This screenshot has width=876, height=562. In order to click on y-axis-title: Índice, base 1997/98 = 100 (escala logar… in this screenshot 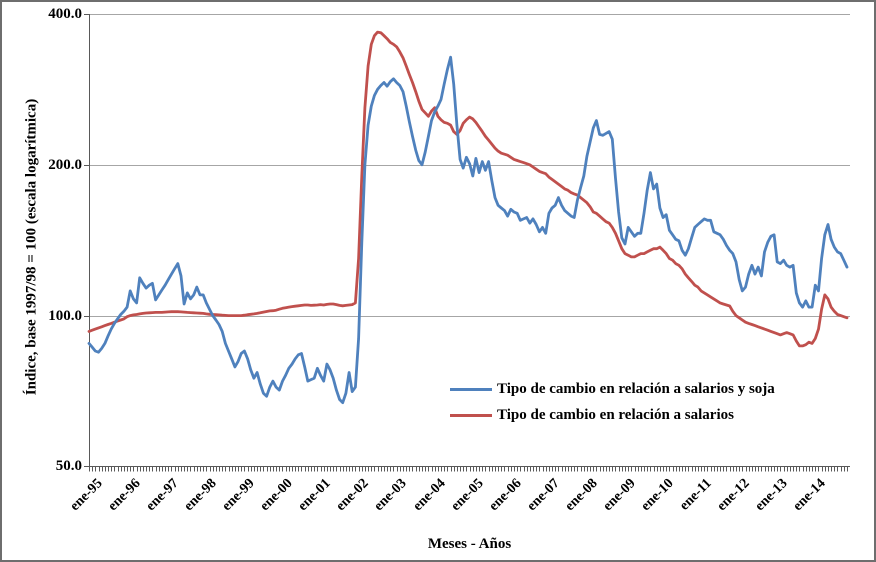, I will do `click(31, 247)`.